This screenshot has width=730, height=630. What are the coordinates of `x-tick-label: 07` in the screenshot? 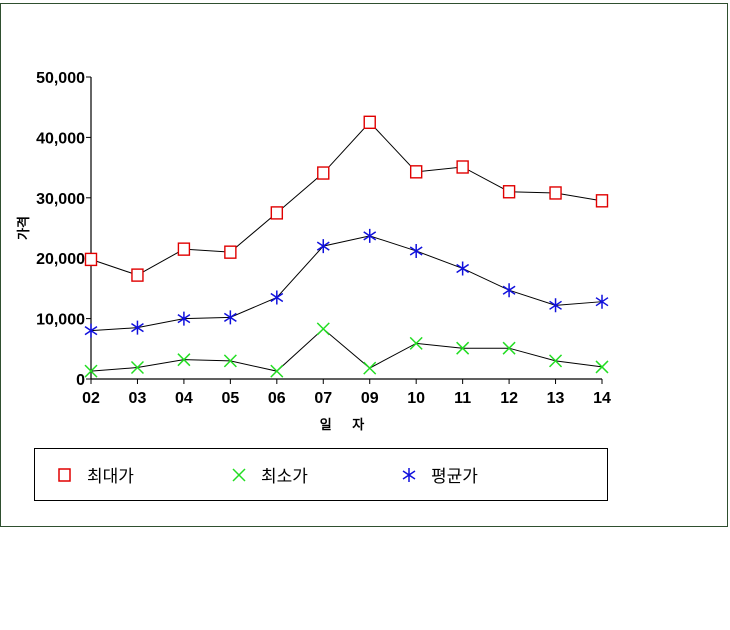 It's located at (323, 398).